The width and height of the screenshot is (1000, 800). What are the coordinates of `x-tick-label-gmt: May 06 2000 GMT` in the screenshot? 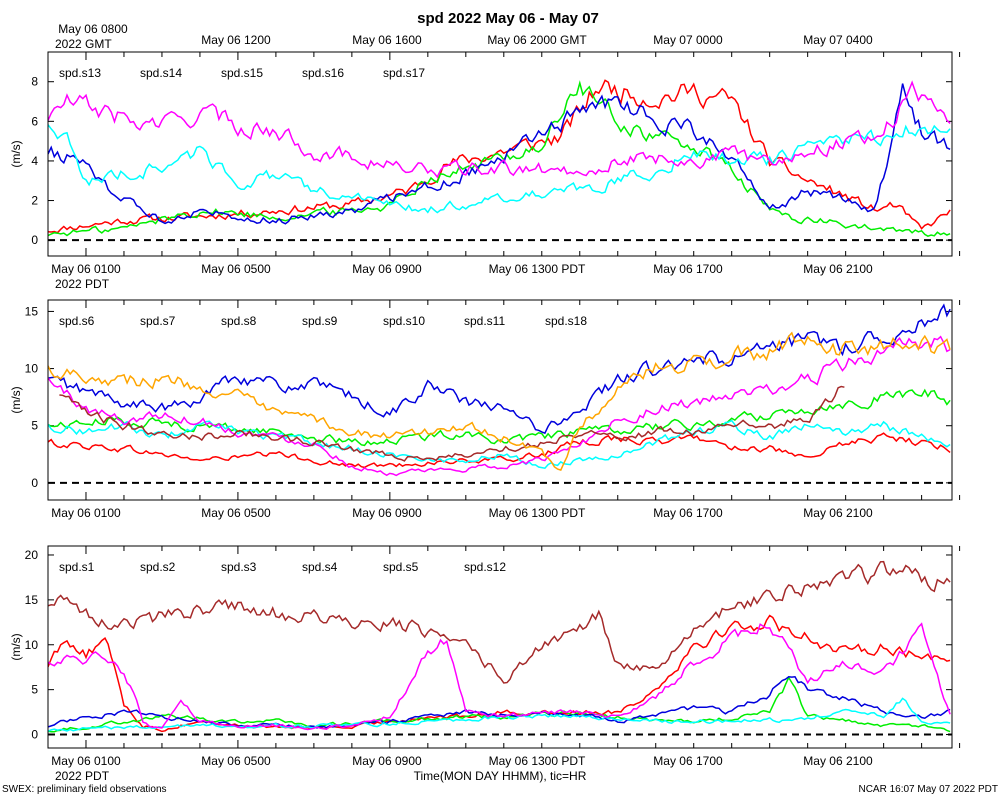 It's located at (537, 40).